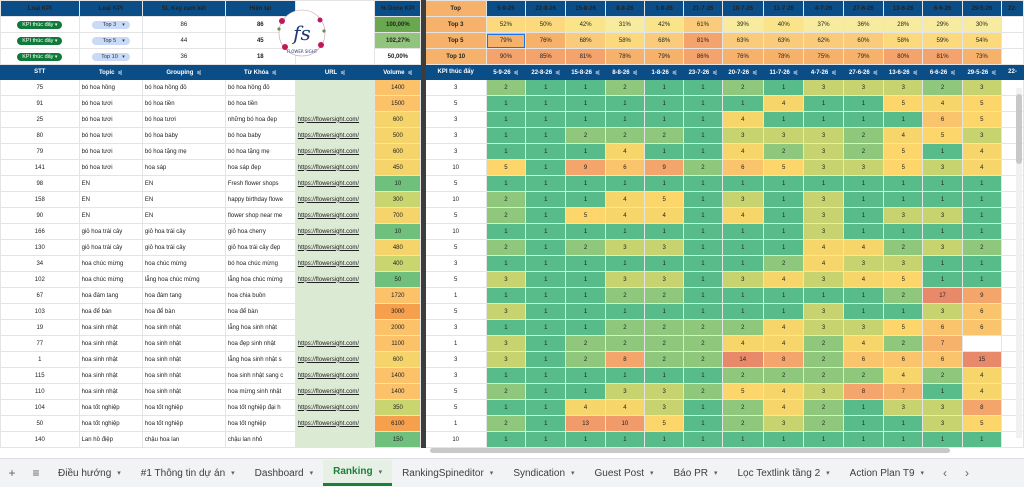  I want to click on stt-cell: 166, so click(40, 231).